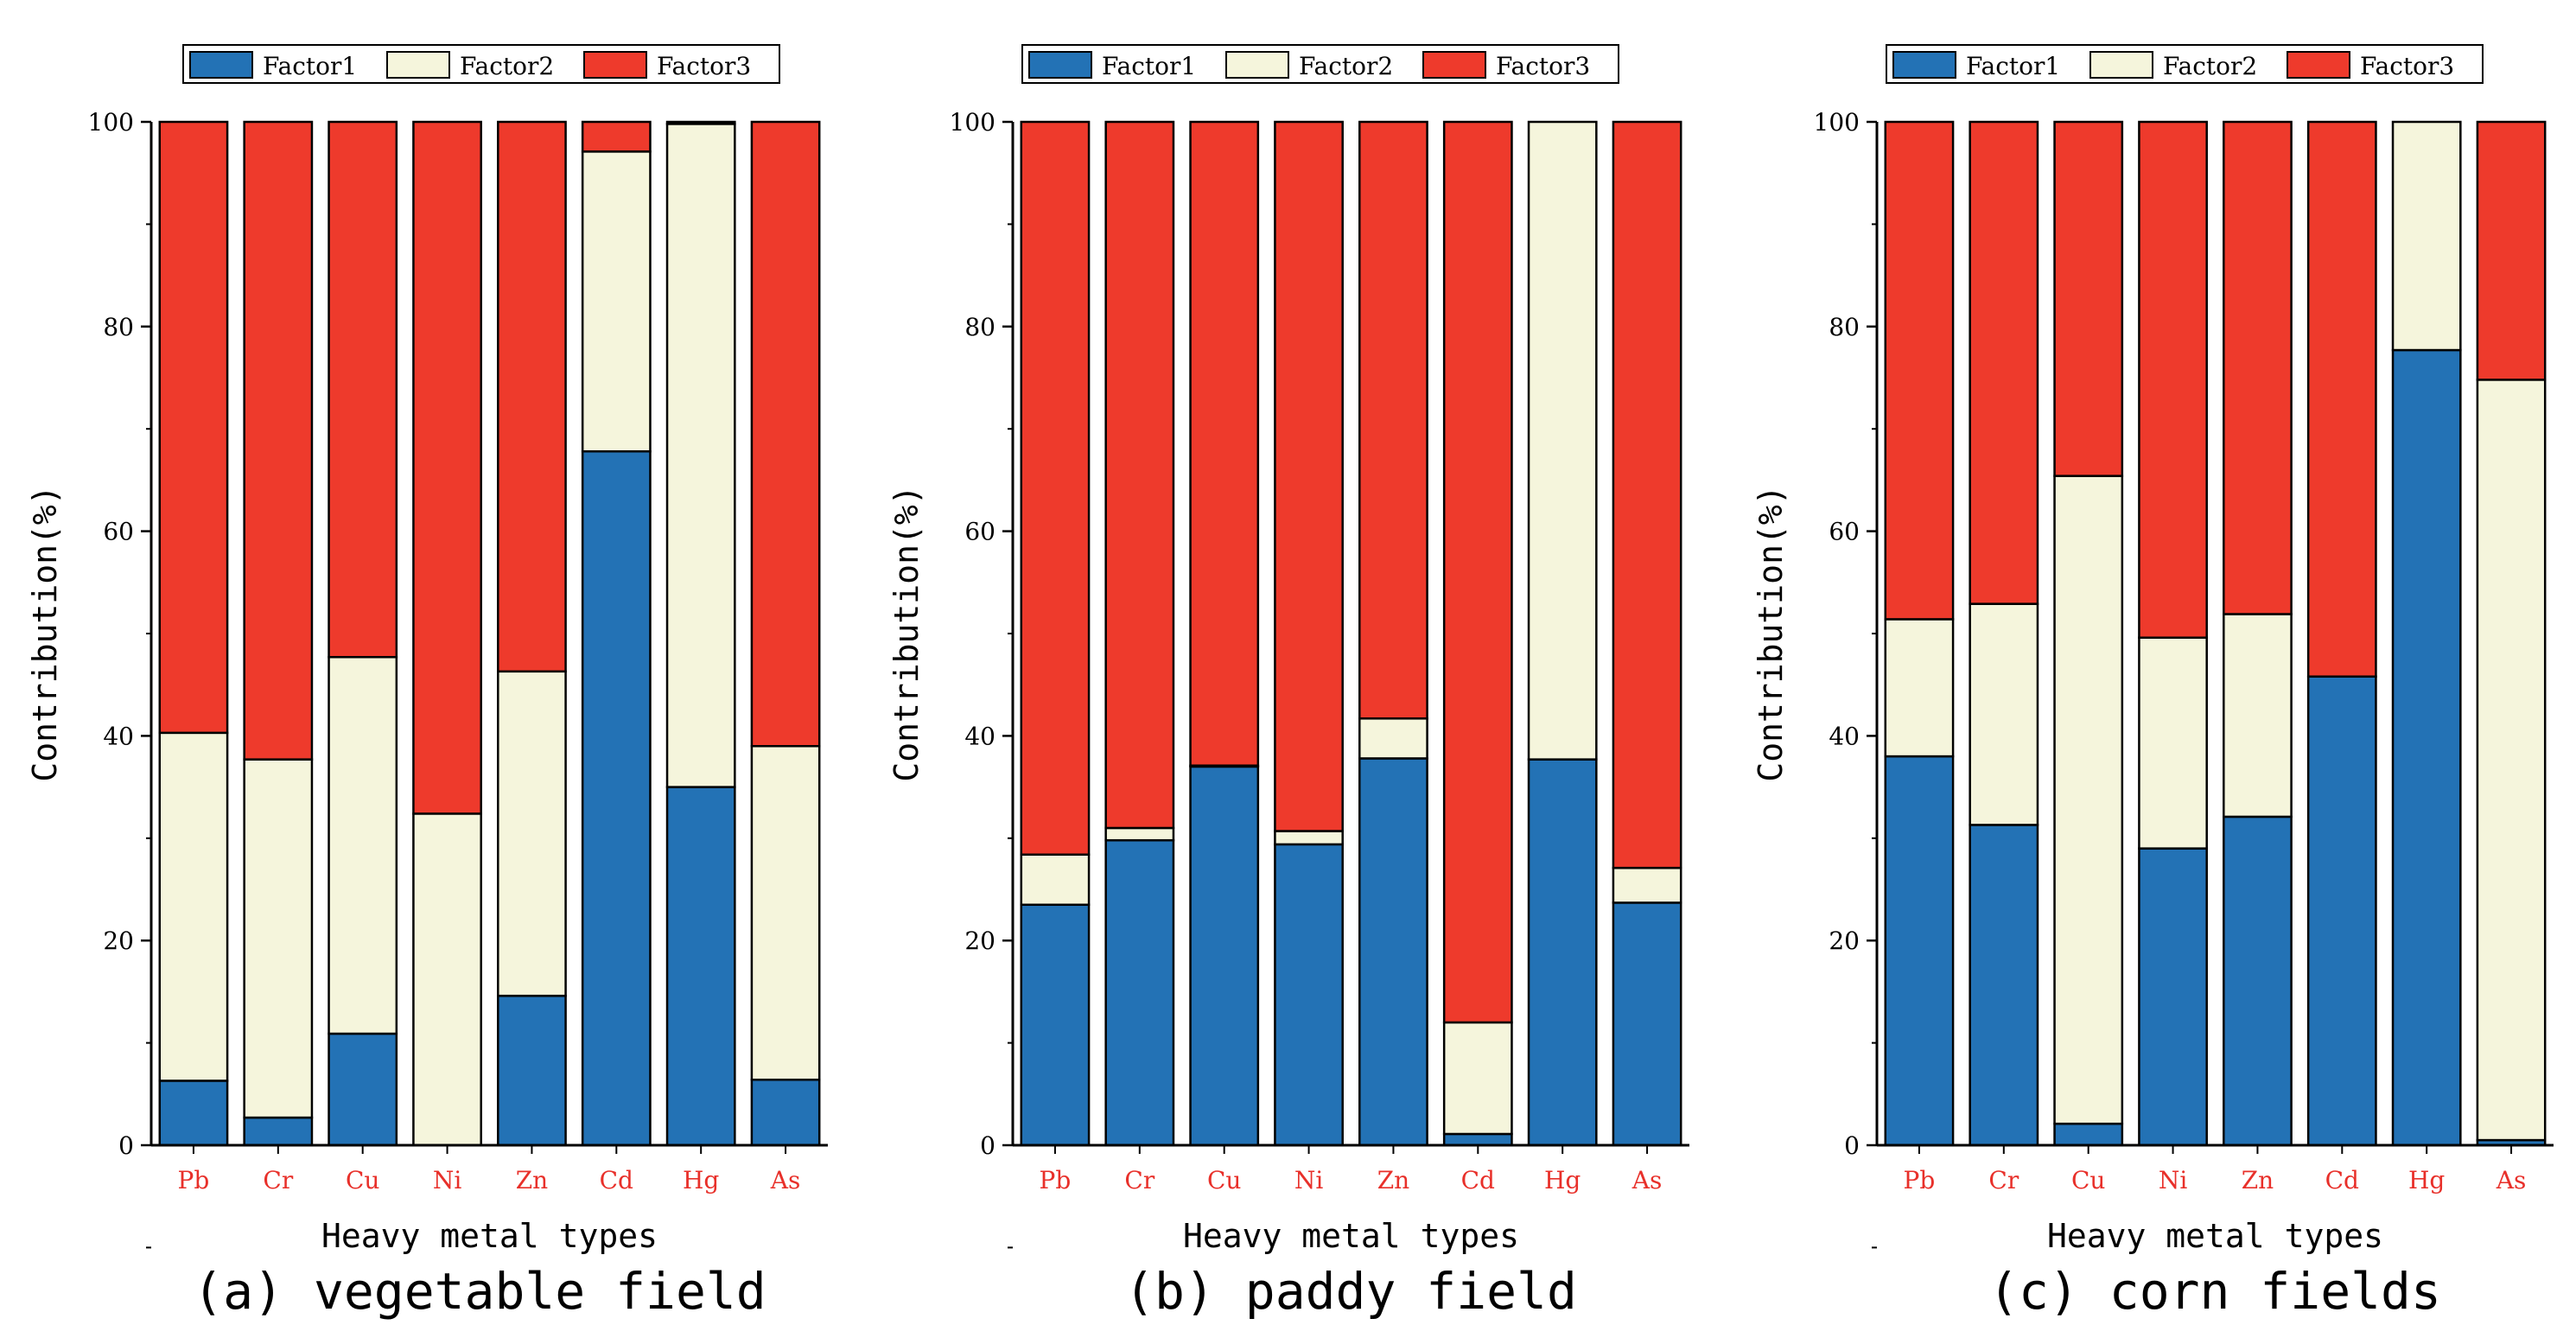 The image size is (2576, 1325). What do you see at coordinates (2214, 1291) in the screenshot?
I see `panel-caption: (c) corn fields` at bounding box center [2214, 1291].